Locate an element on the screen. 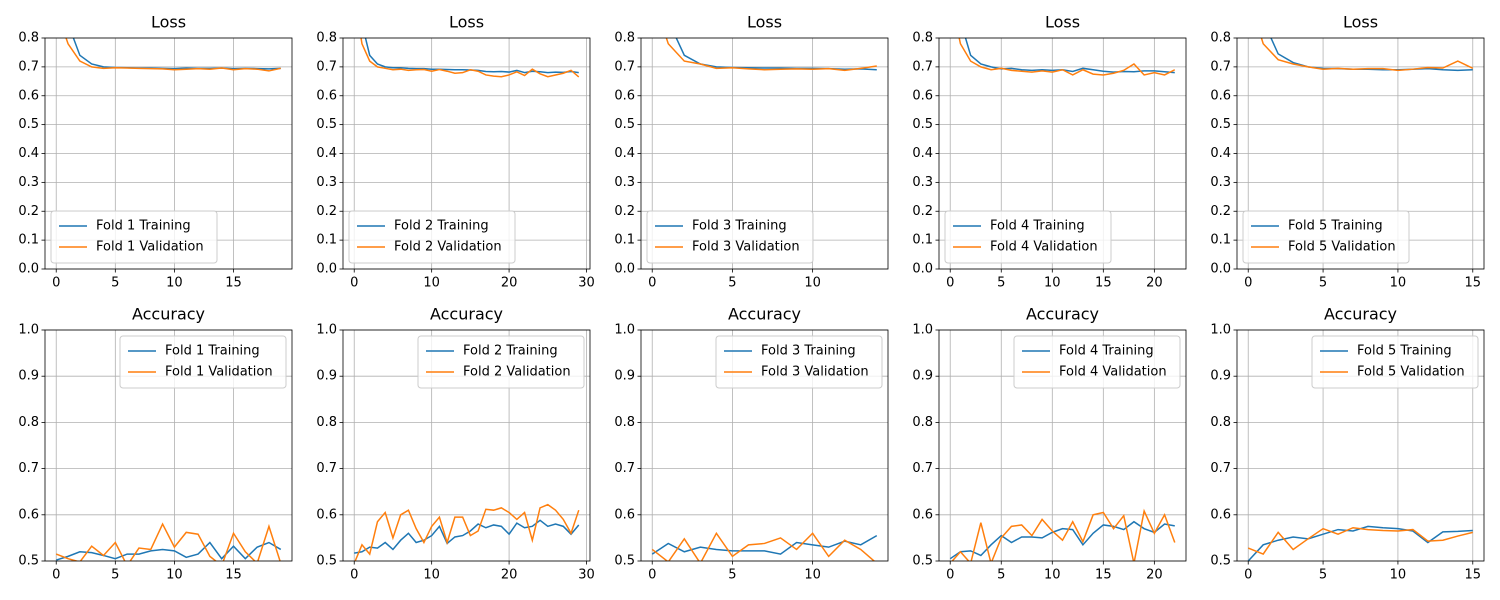 Image resolution: width=1500 pixels, height=600 pixels. legend-label: Fold 3 Training is located at coordinates (739, 226).